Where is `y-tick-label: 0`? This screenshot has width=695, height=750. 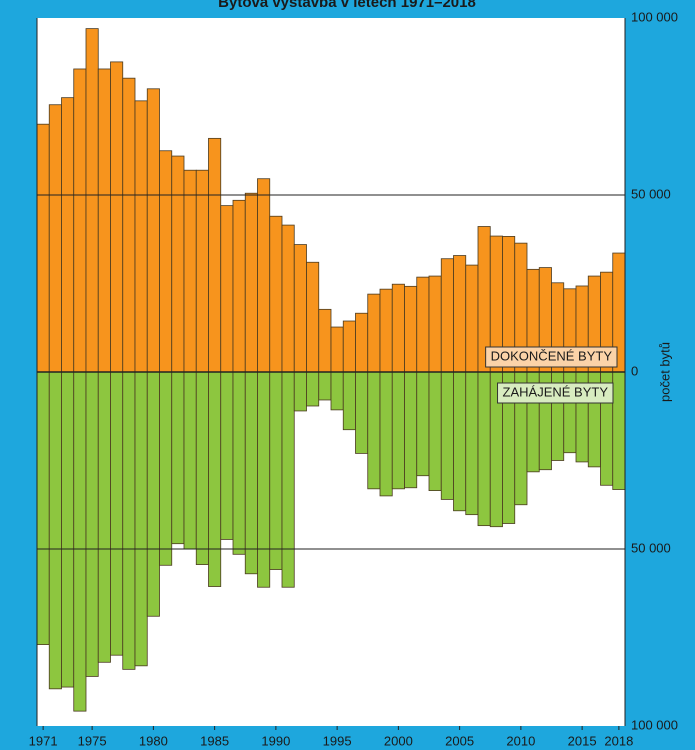
y-tick-label: 0 is located at coordinates (634, 370).